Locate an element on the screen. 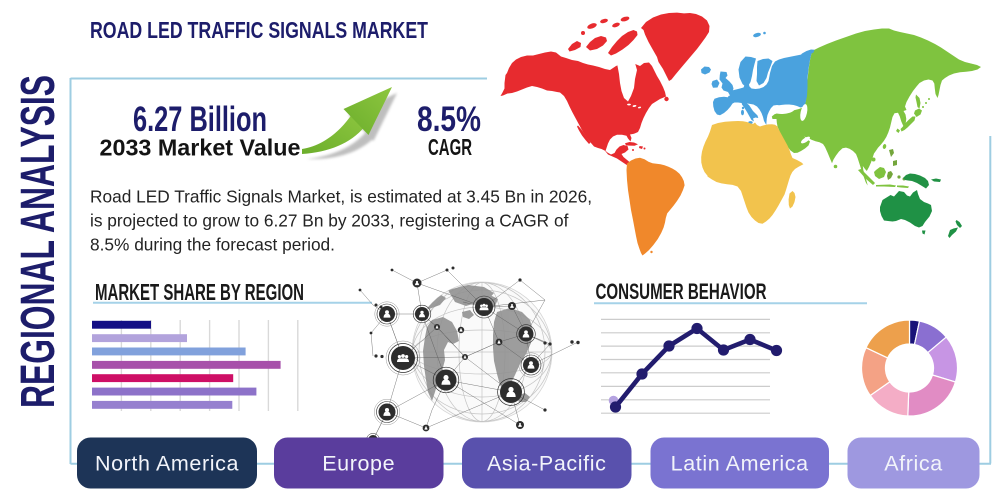 The image size is (1000, 500). svg-text:ROAD LED TRAFFIC SIGNALS MARKE: ROAD LED TRAFFIC SIGNALS MARKET is located at coordinates (259, 30).